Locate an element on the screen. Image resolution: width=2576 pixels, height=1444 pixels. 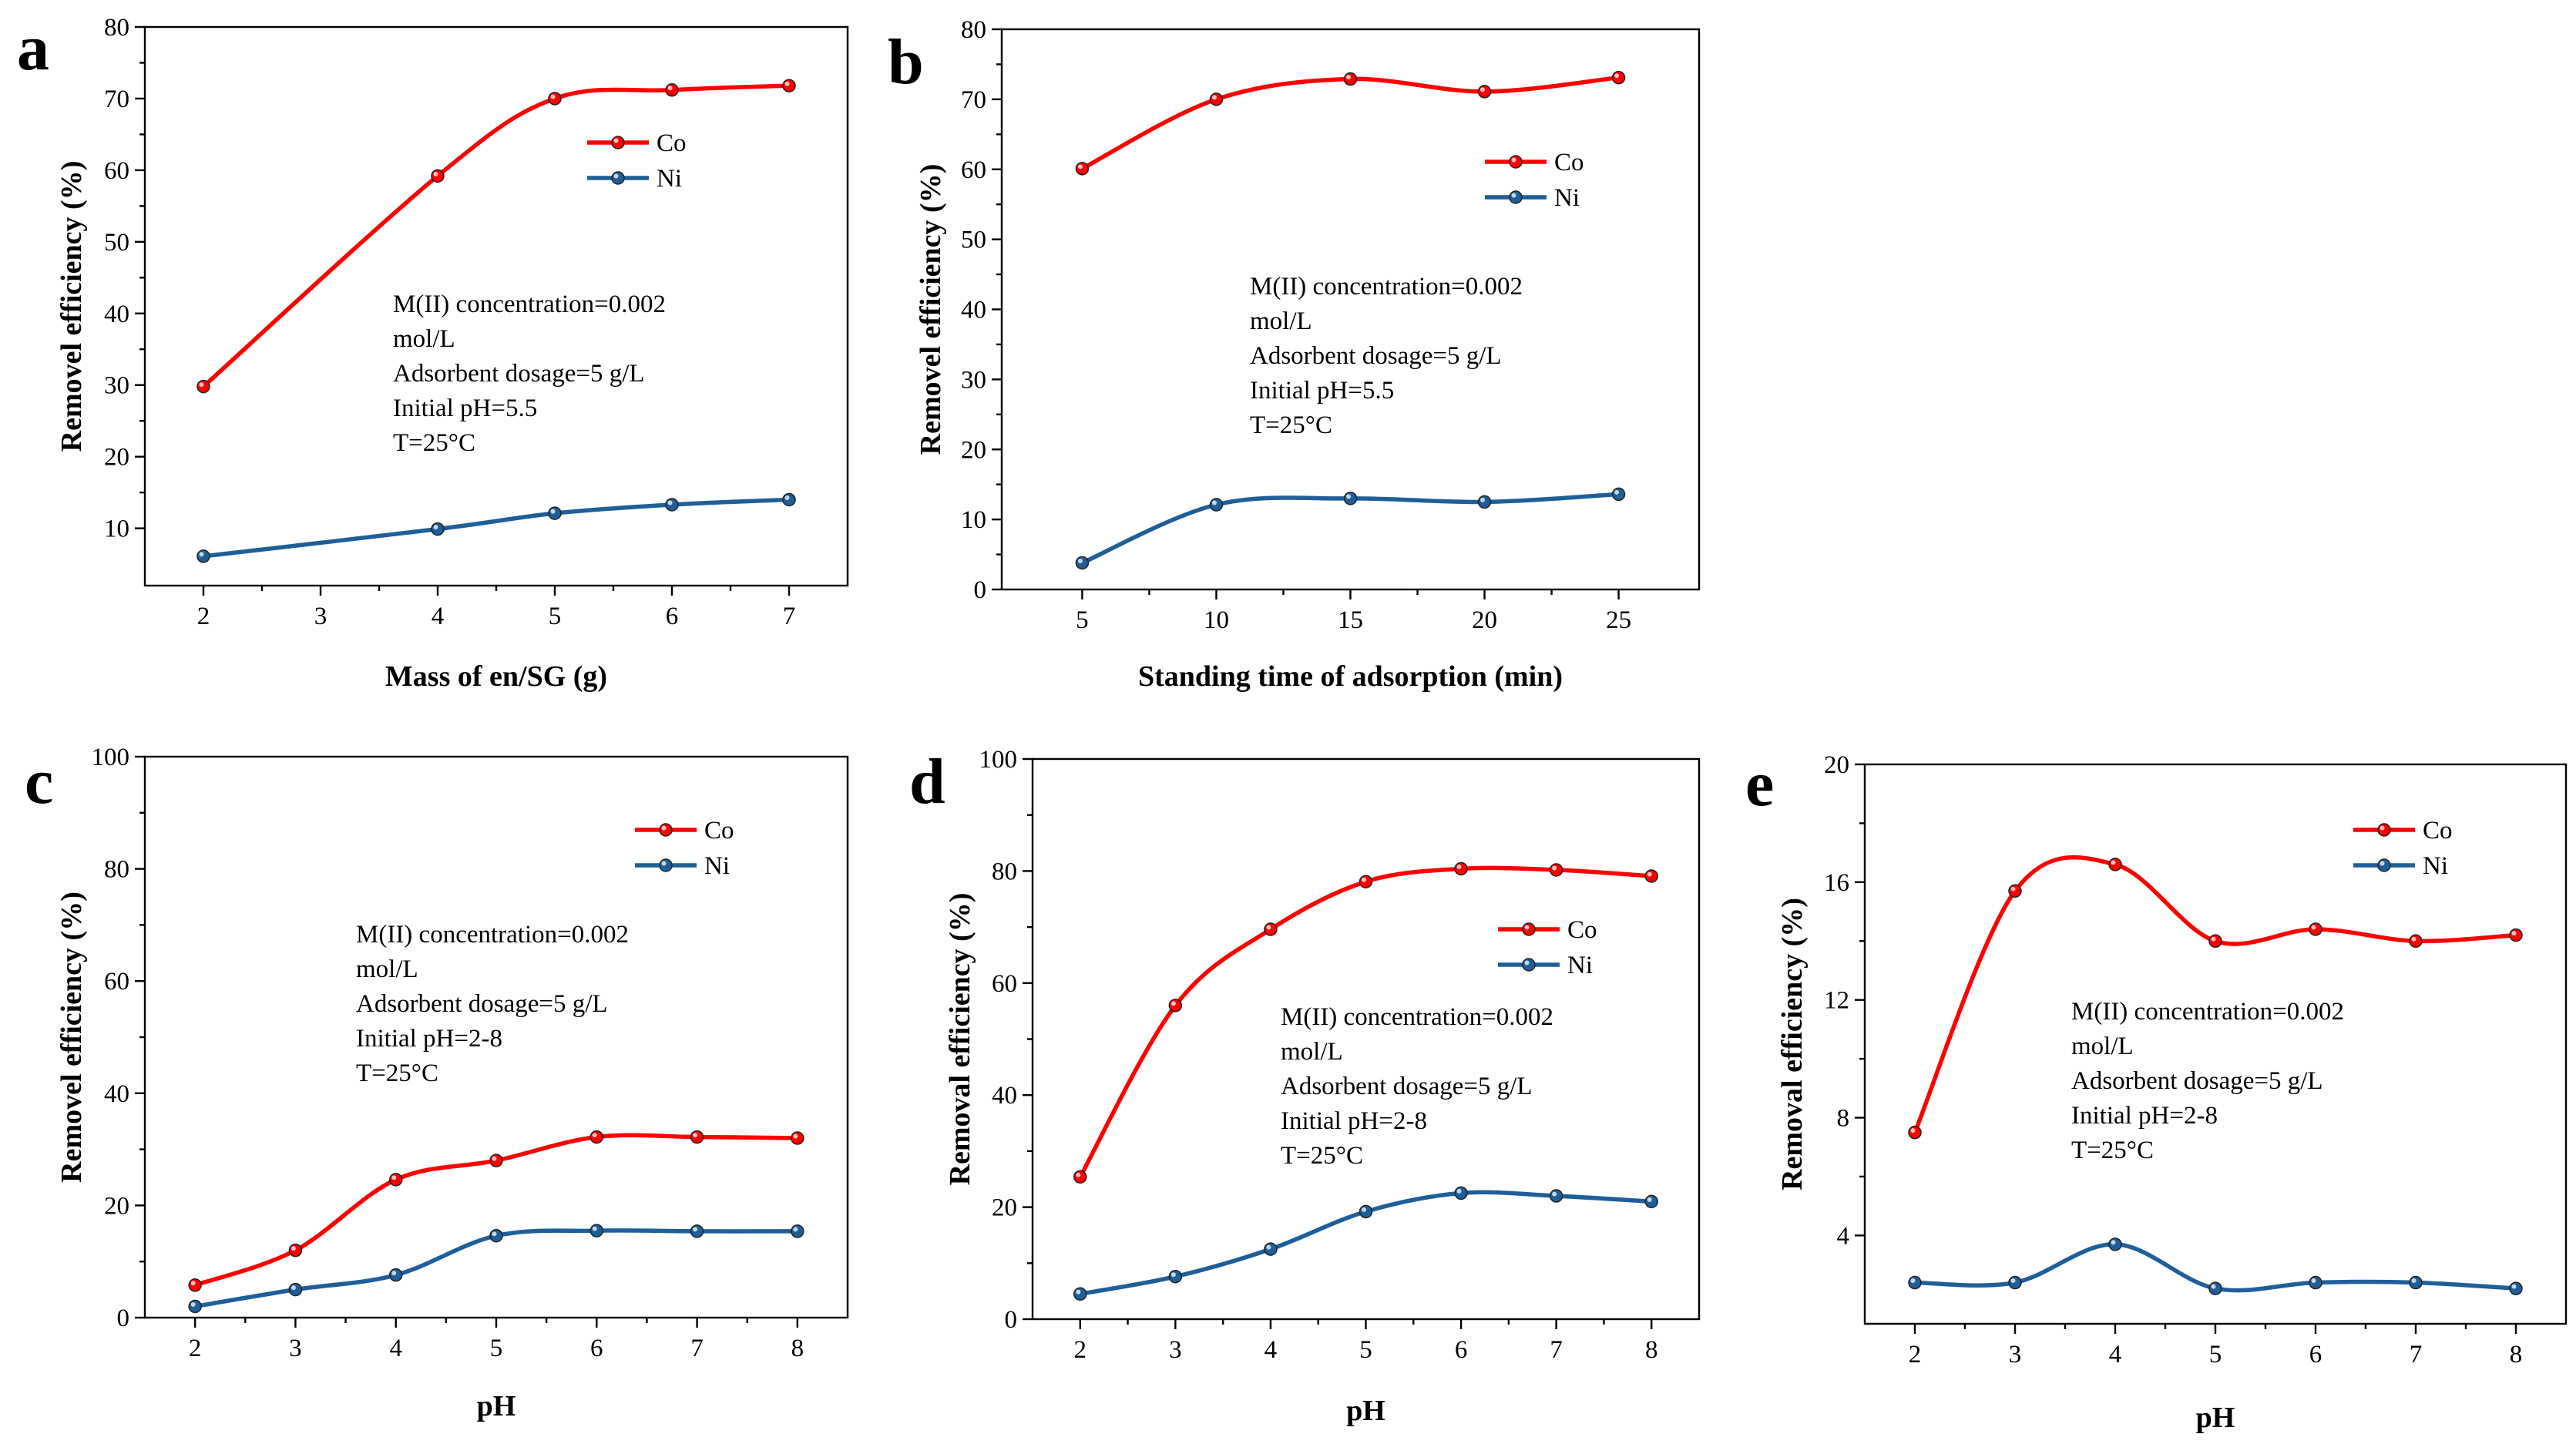
series-line-ni is located at coordinates (496, 528).